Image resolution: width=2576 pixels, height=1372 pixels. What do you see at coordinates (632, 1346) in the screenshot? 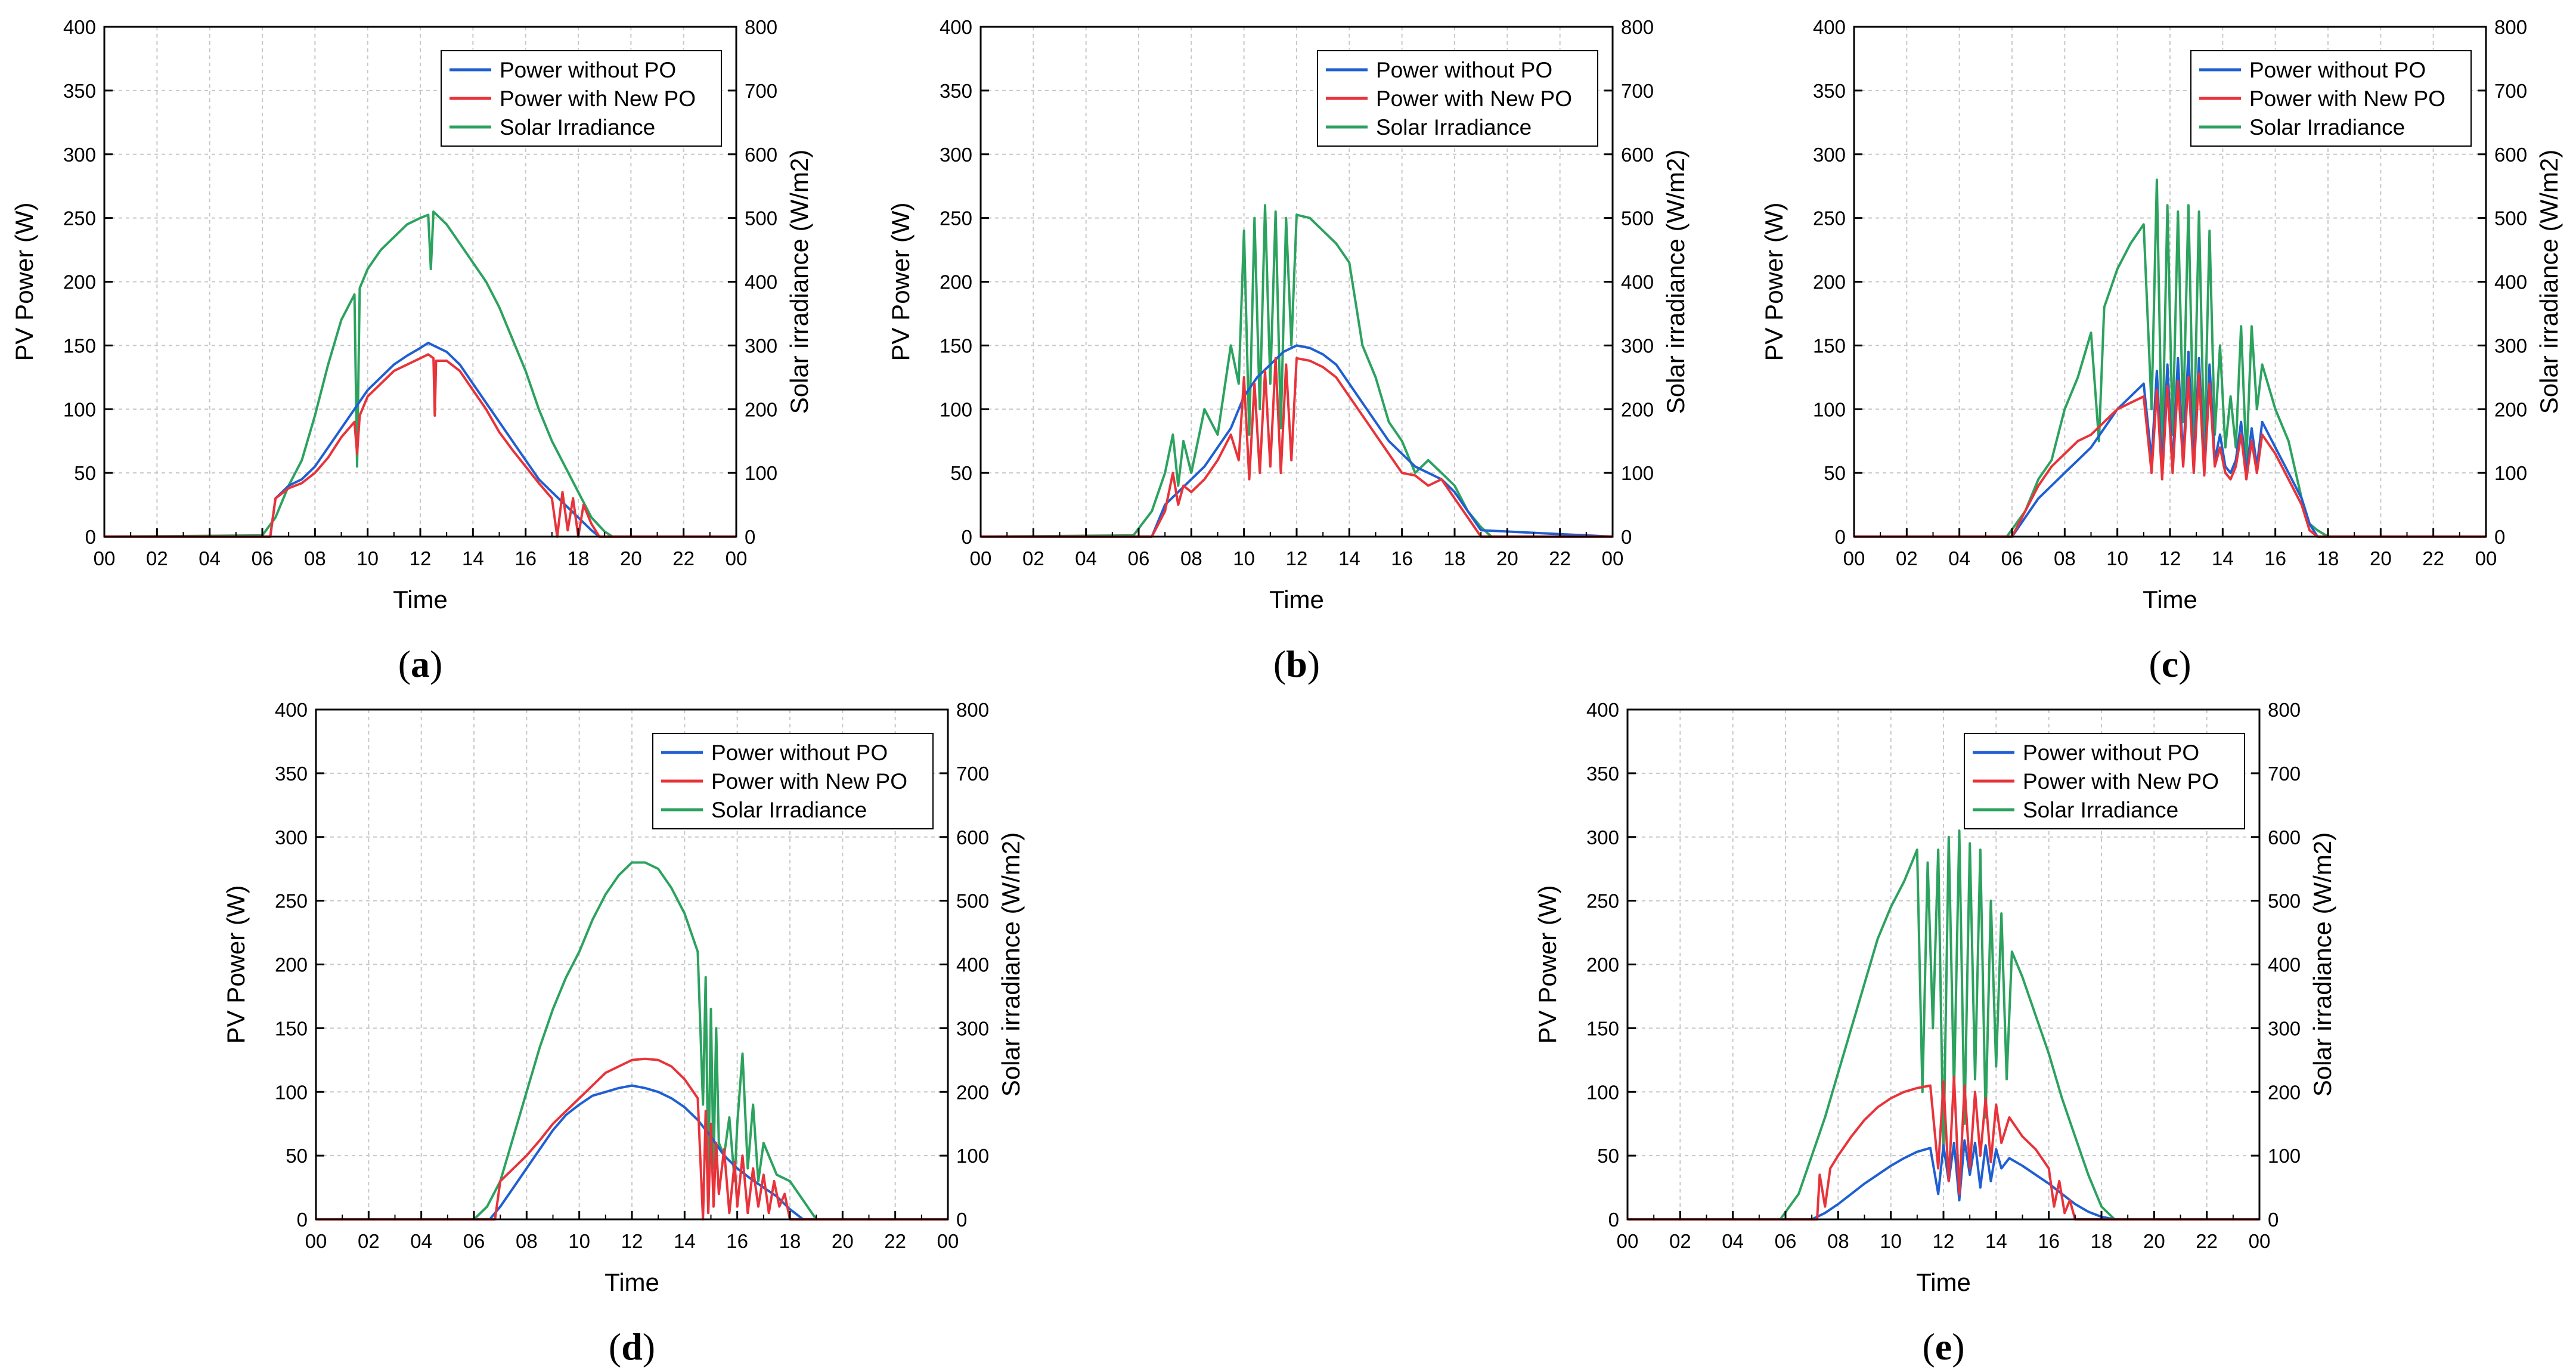
I see `caption-letter: d` at bounding box center [632, 1346].